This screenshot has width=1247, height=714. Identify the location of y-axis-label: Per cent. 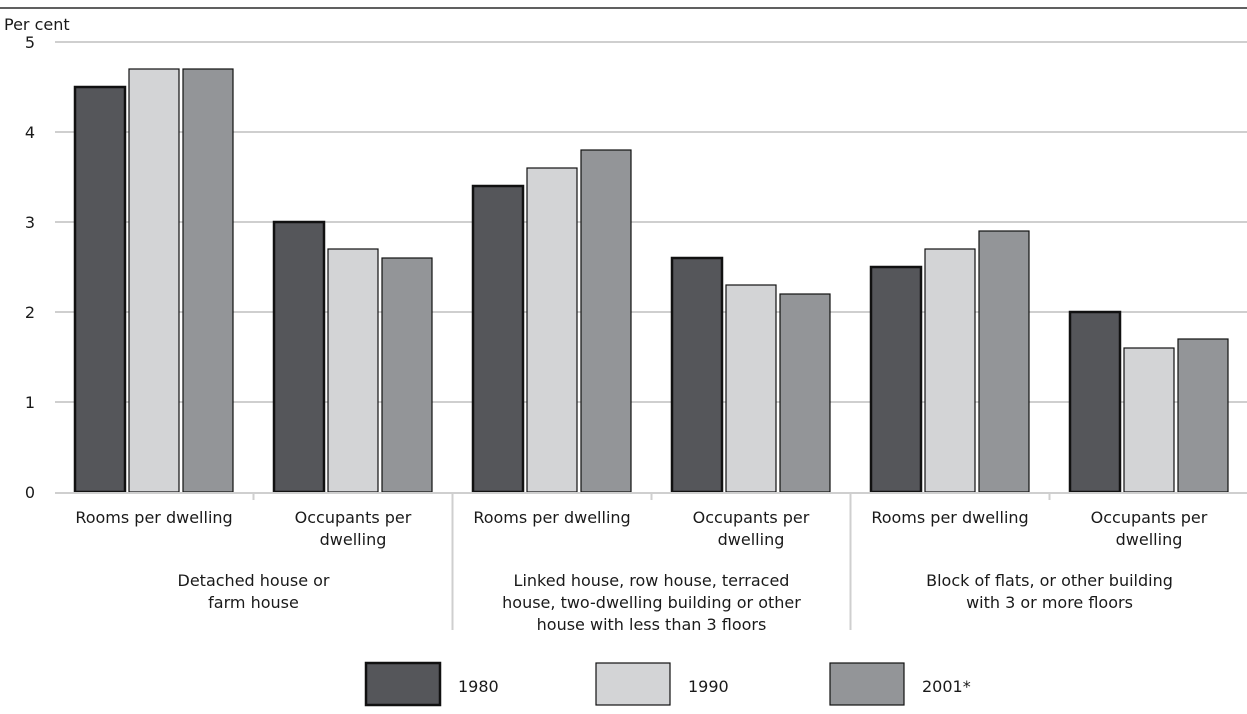
(37, 24).